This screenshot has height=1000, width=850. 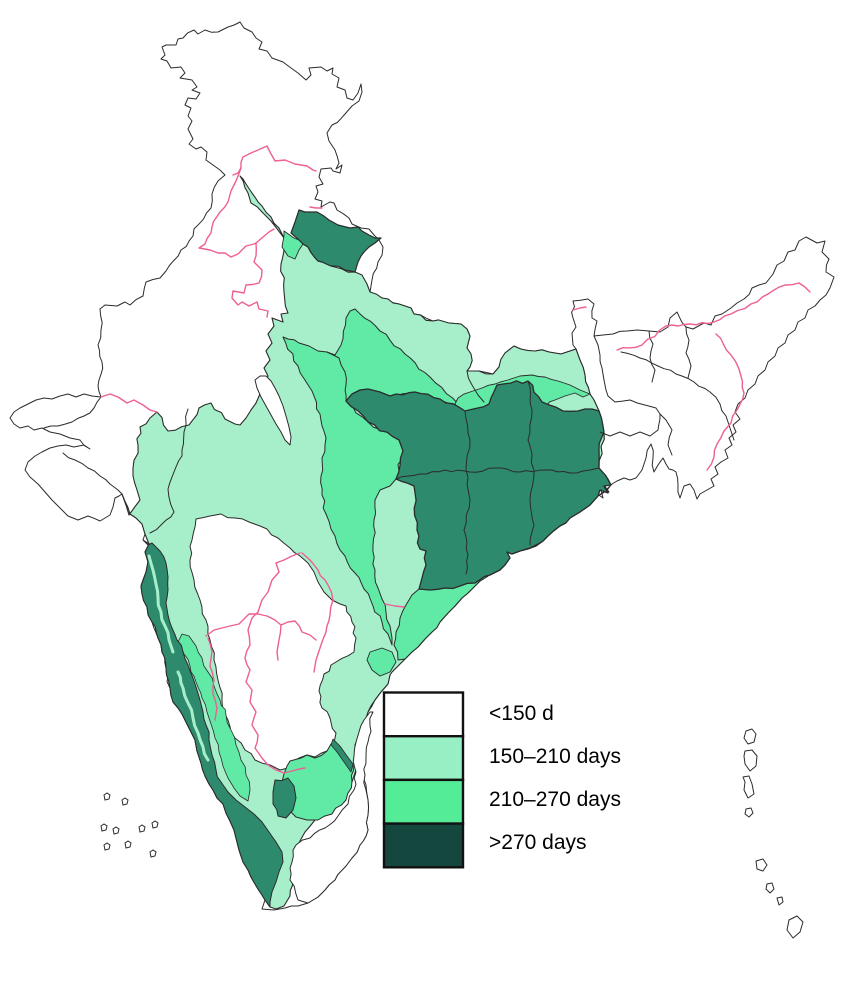 I want to click on svg-text: >270 days, so click(x=538, y=842).